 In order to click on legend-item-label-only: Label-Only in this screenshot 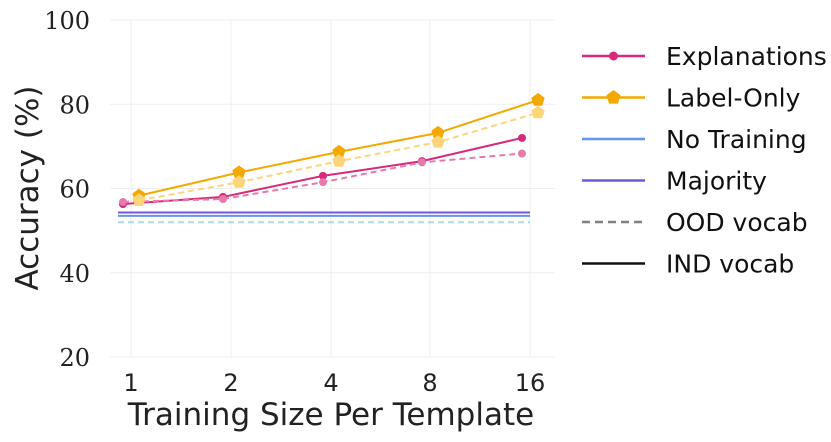, I will do `click(691, 98)`.